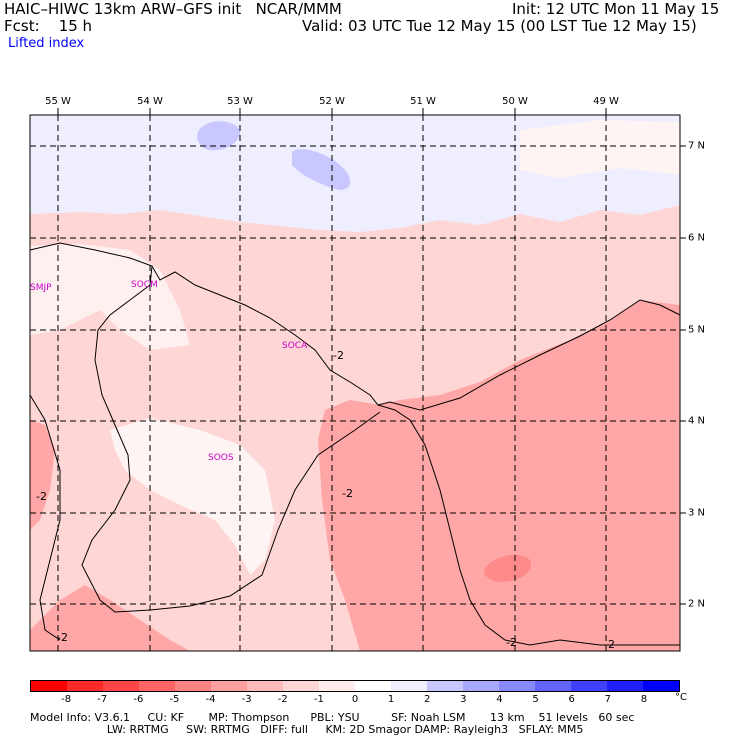  What do you see at coordinates (48, 26) in the screenshot?
I see `forecast-hour: Fcst: 15 h` at bounding box center [48, 26].